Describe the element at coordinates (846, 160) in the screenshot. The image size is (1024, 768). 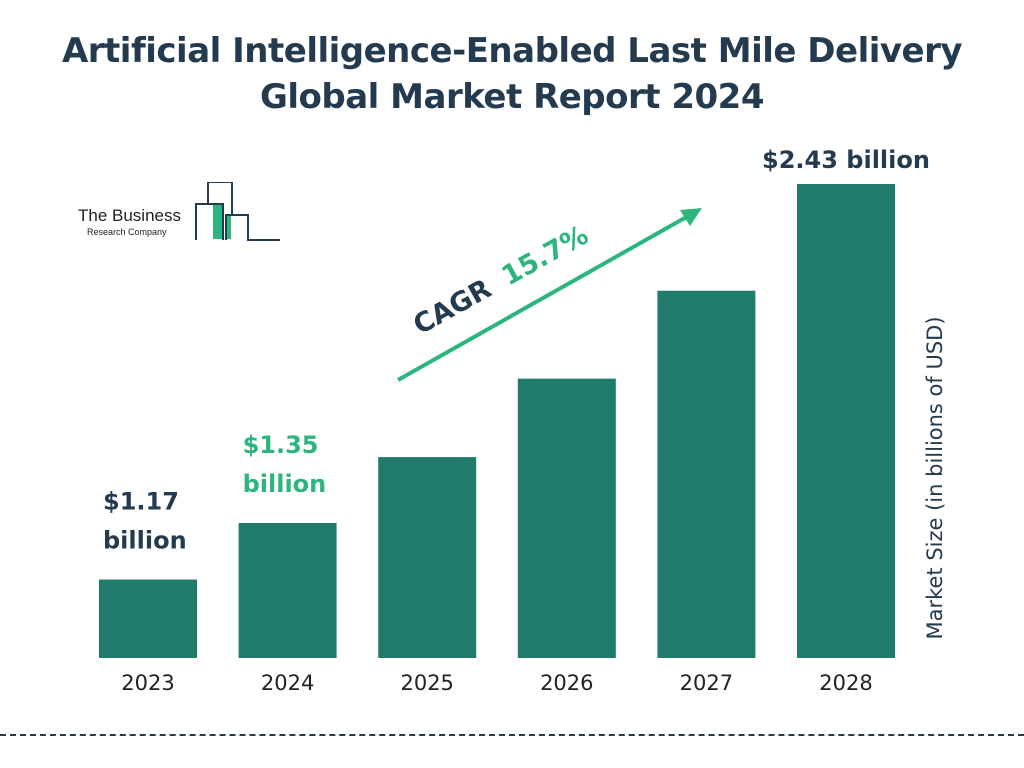
I see `data-label-2028: $2.43 billion` at that location.